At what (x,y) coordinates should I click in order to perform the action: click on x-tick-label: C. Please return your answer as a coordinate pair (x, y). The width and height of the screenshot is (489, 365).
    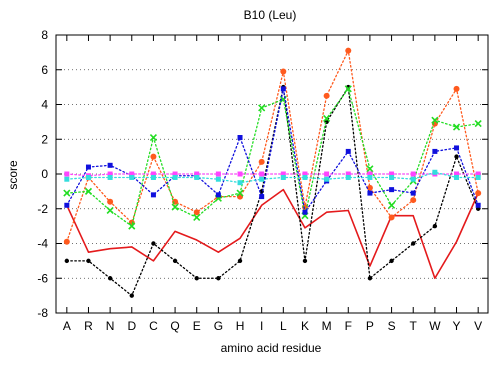
    Looking at the image, I should click on (153, 326).